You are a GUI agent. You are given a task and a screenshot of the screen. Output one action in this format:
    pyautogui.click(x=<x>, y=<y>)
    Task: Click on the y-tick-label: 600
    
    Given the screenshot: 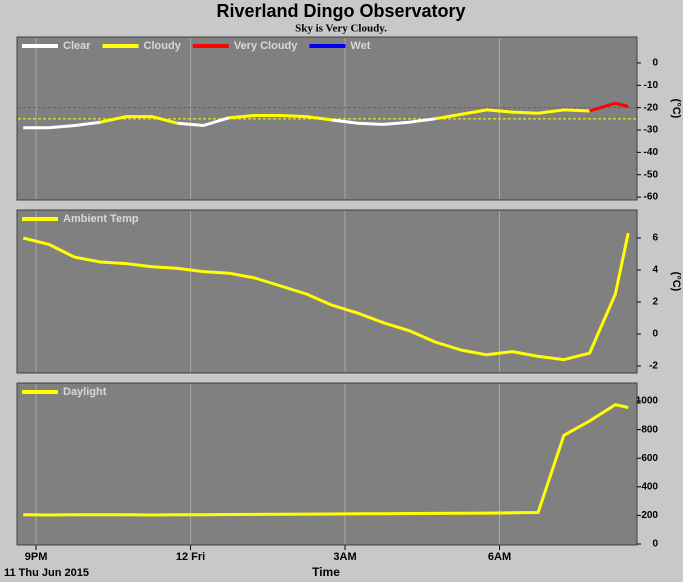 What is the action you would take?
    pyautogui.click(x=649, y=458)
    